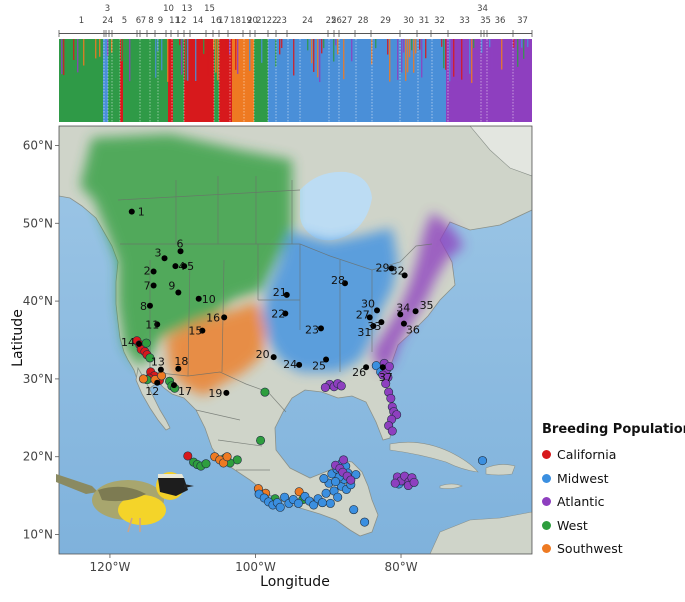 The image size is (685, 602). Describe the element at coordinates (41, 340) in the screenshot. I see `latitude-ticks: 60°N 50°N 40°N 30°N 20°N 10°N` at that location.